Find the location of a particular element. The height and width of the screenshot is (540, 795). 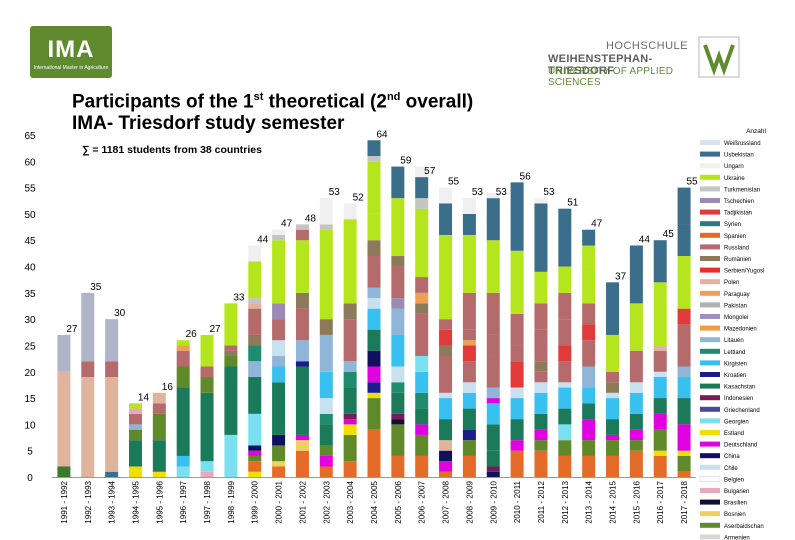

legend-label: Ungarn is located at coordinates (734, 167).